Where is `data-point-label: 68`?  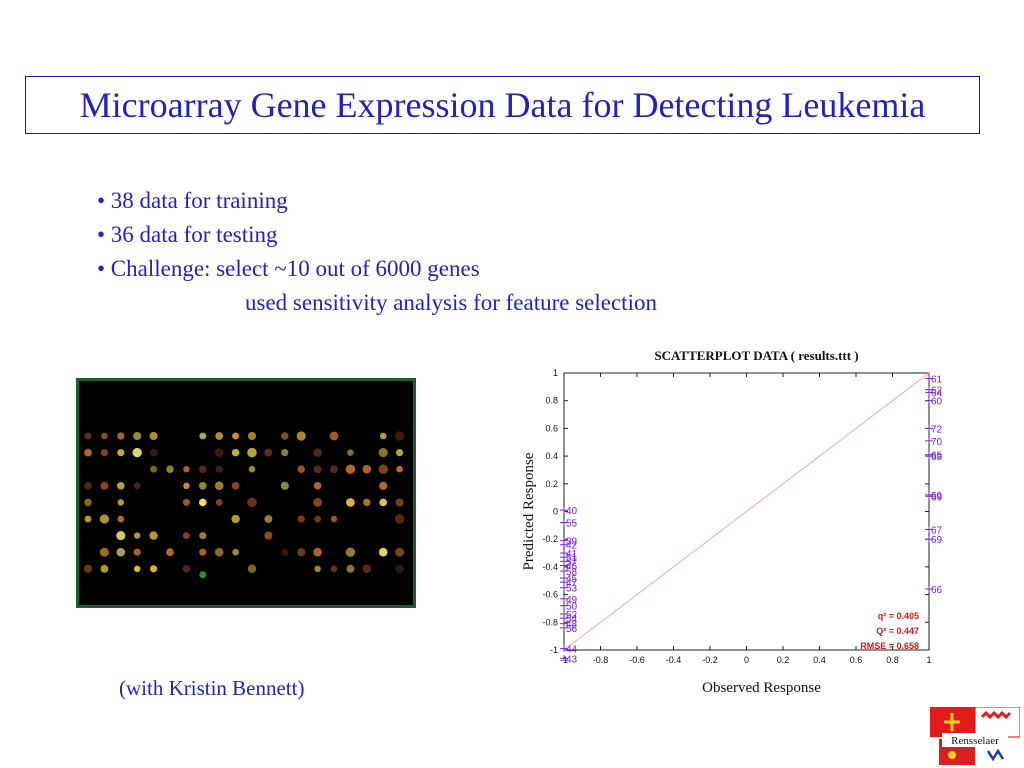
data-point-label: 68 is located at coordinates (937, 457).